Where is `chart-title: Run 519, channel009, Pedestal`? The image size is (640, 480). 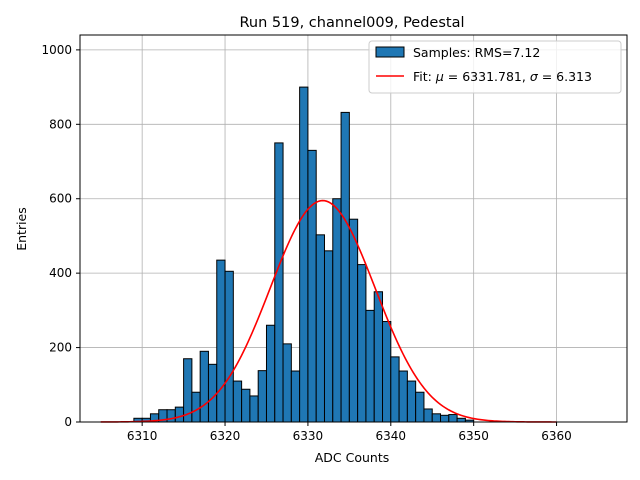 chart-title: Run 519, channel009, Pedestal is located at coordinates (351, 23).